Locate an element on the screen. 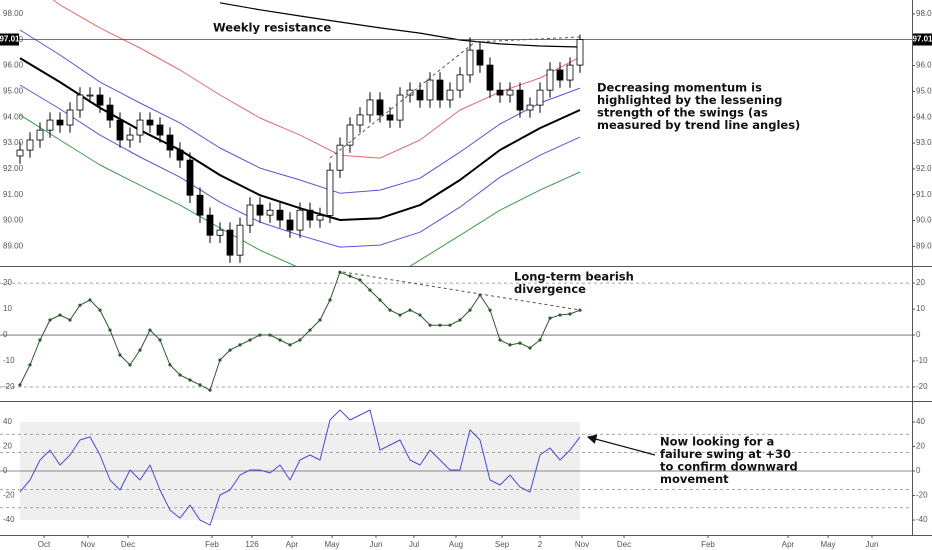 Image resolution: width=932 pixels, height=550 pixels. trend-line is located at coordinates (402, 100).